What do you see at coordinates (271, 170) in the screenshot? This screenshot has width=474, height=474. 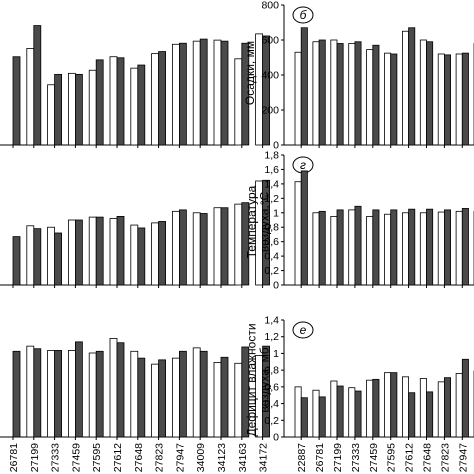 I see `y-tick-label: 1,6` at bounding box center [271, 170].